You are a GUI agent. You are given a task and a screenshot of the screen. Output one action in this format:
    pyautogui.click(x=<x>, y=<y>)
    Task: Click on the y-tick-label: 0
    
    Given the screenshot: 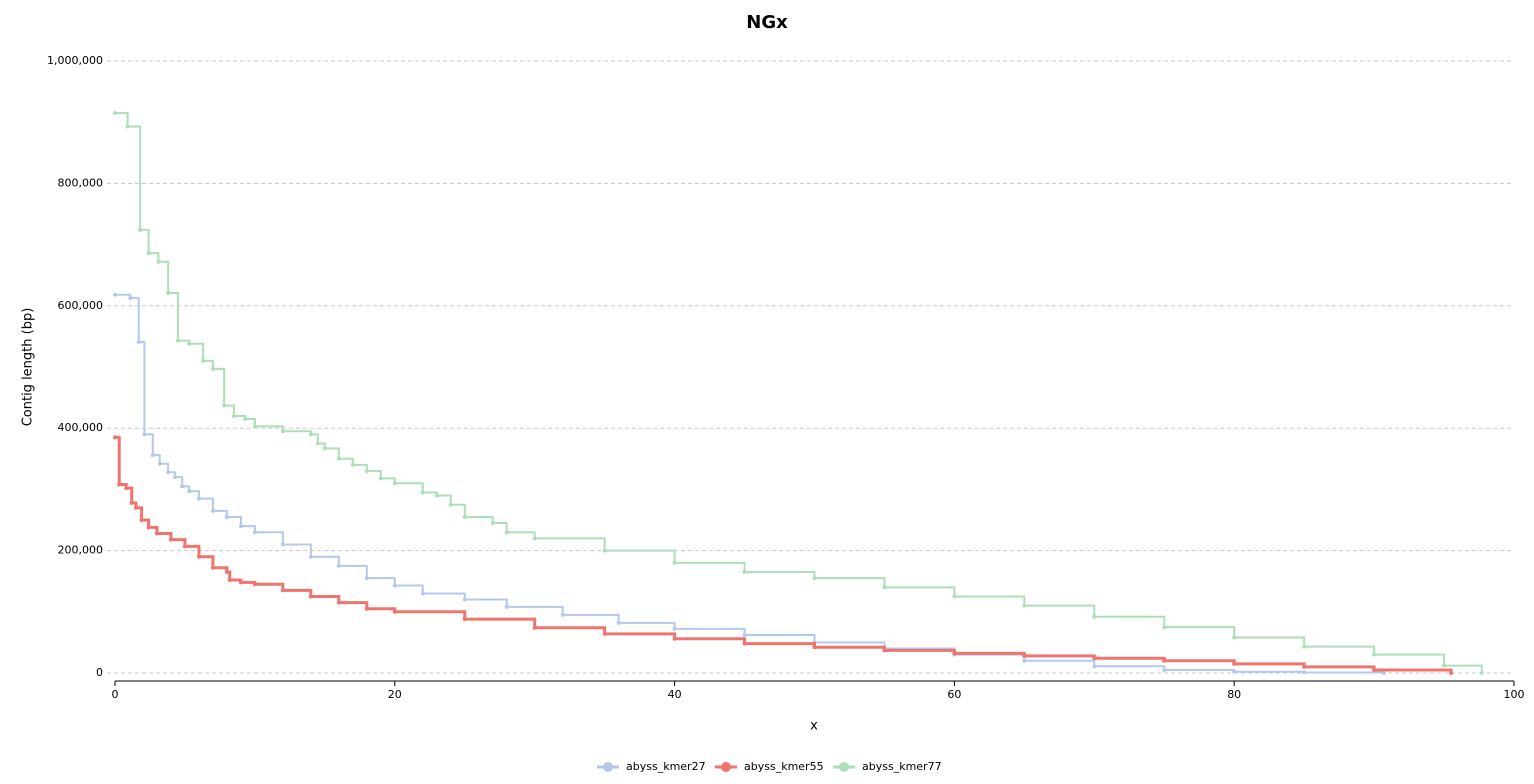 What is the action you would take?
    pyautogui.click(x=99, y=672)
    